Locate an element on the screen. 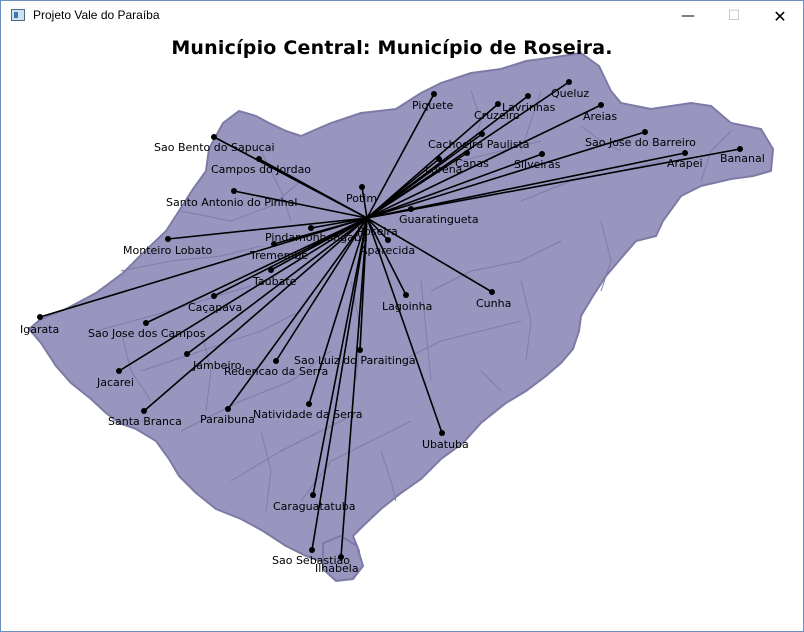  city-label-santo-antonio-do-pinhal: Santo Antonio do Pinhal is located at coordinates (231, 202).